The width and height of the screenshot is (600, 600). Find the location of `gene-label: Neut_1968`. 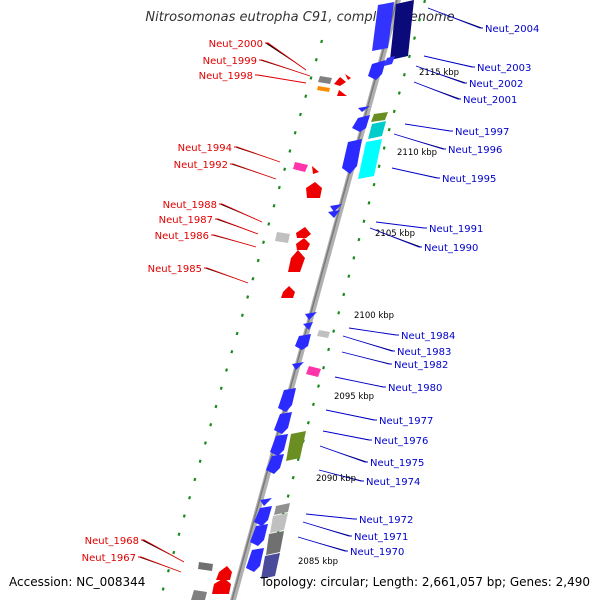

gene-label: Neut_1968 is located at coordinates (112, 541).